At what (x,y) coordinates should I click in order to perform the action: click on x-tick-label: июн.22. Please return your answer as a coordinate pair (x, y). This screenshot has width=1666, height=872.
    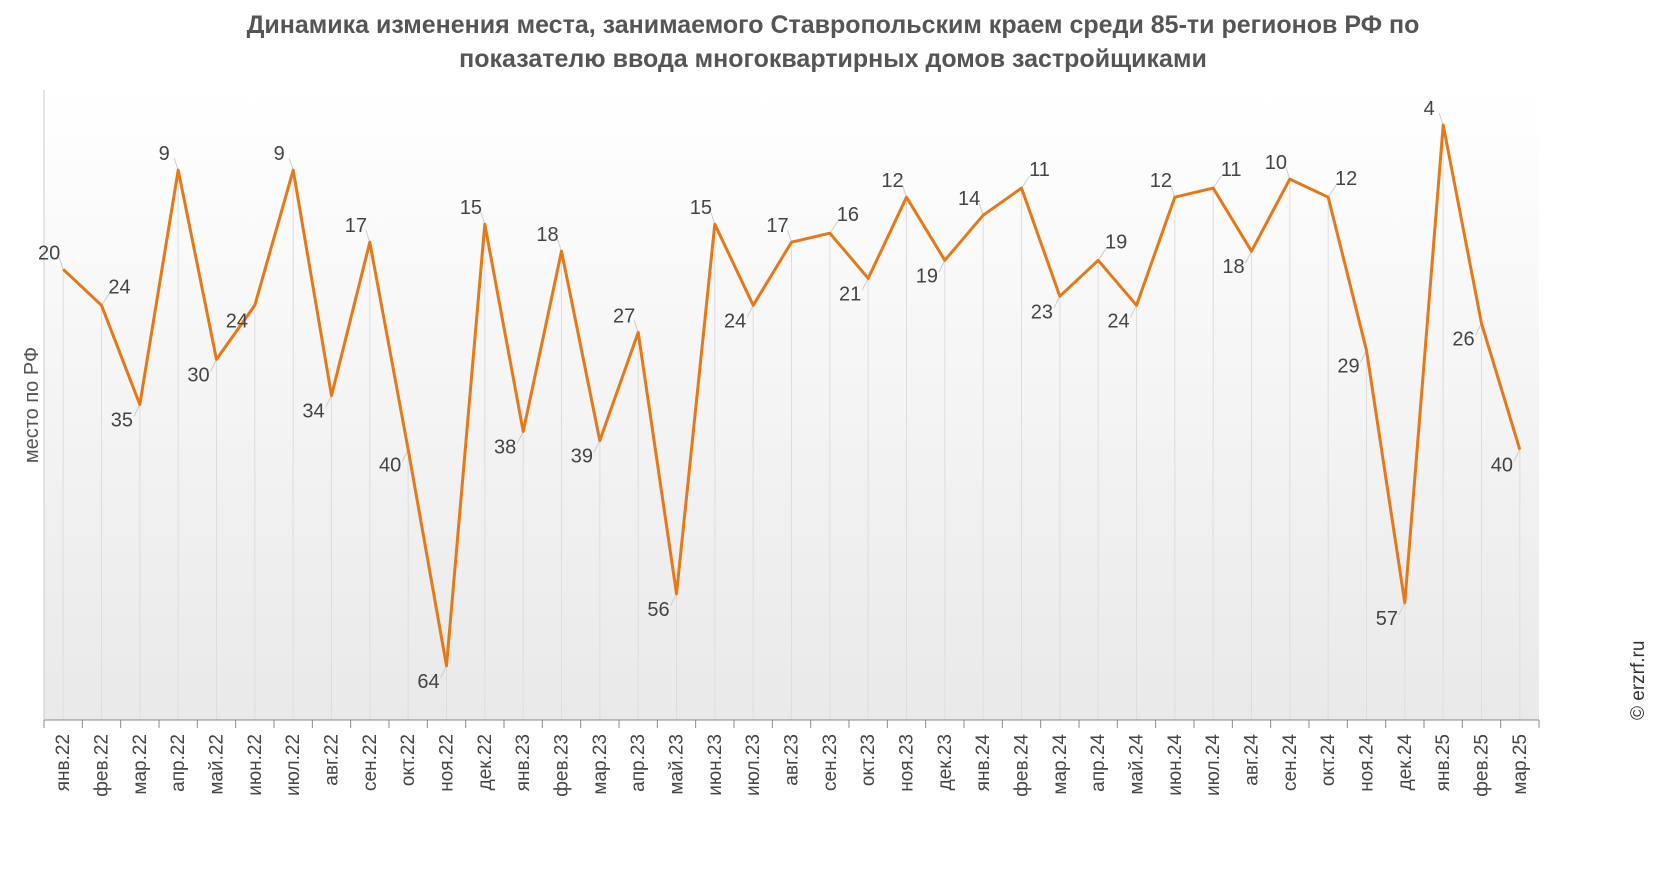
    Looking at the image, I should click on (255, 765).